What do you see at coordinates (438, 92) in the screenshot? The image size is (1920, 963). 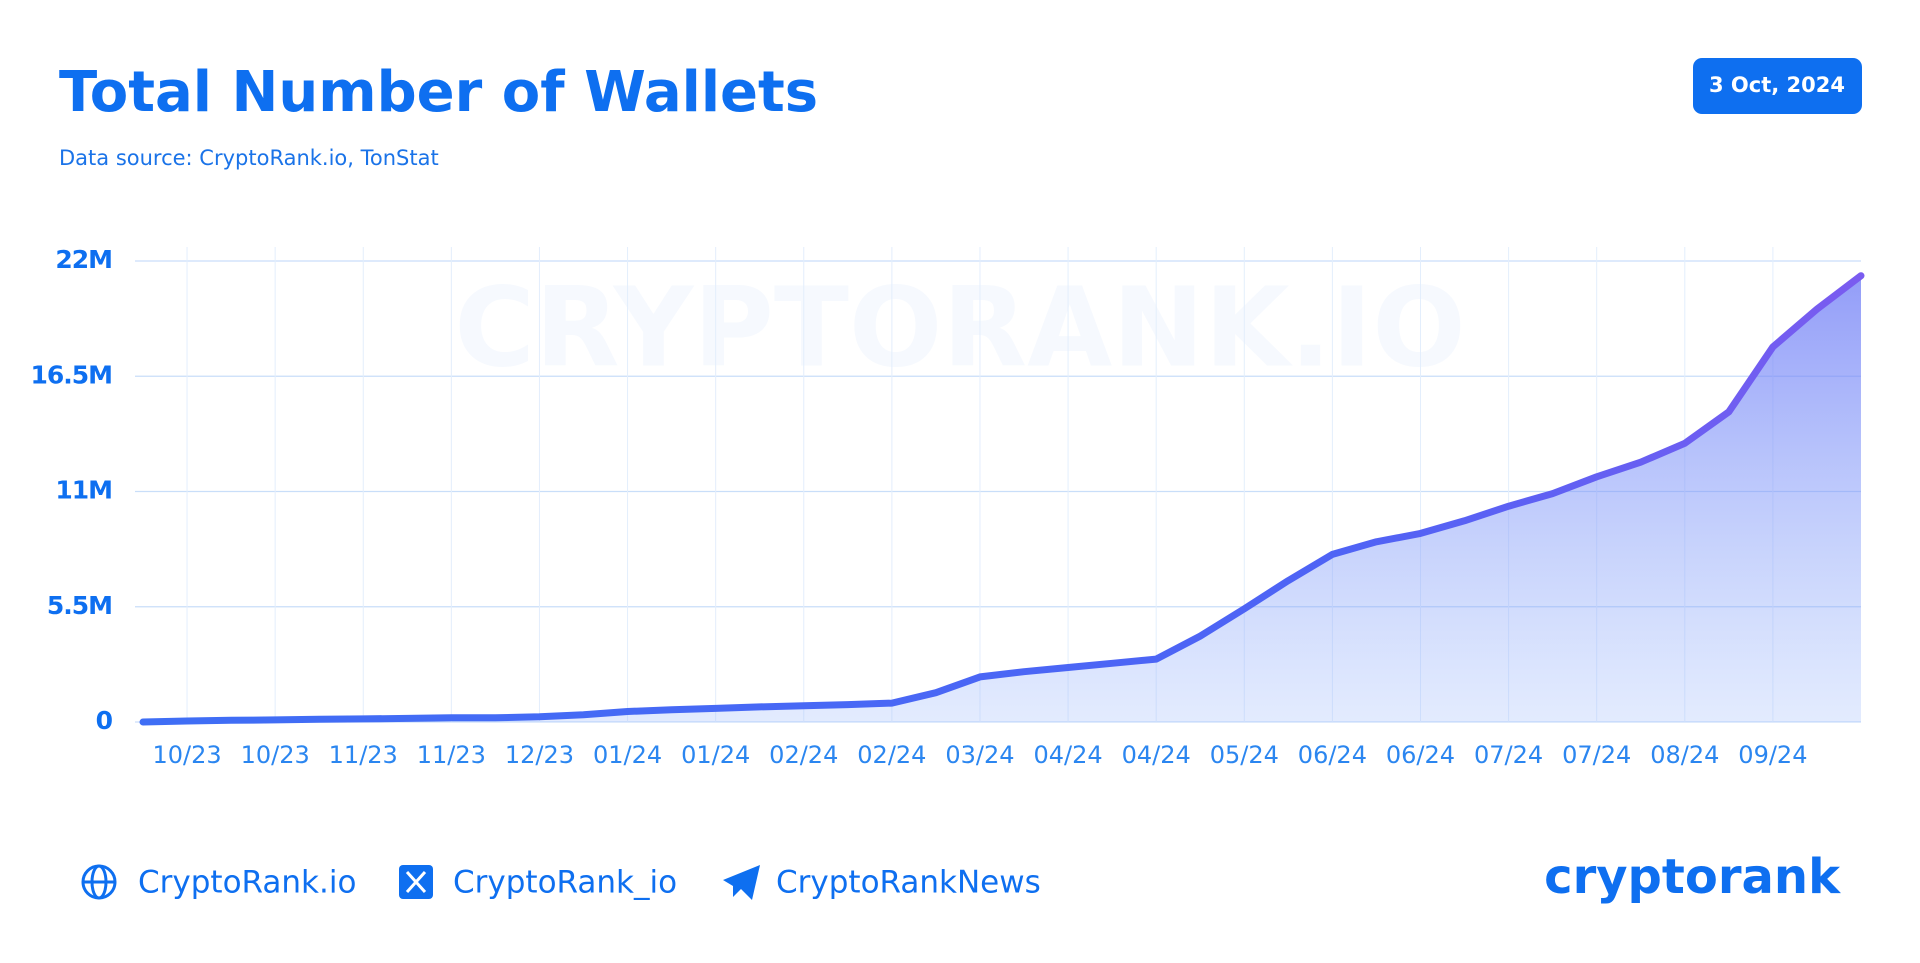 I see `chart-title: Total Number of Wallets` at bounding box center [438, 92].